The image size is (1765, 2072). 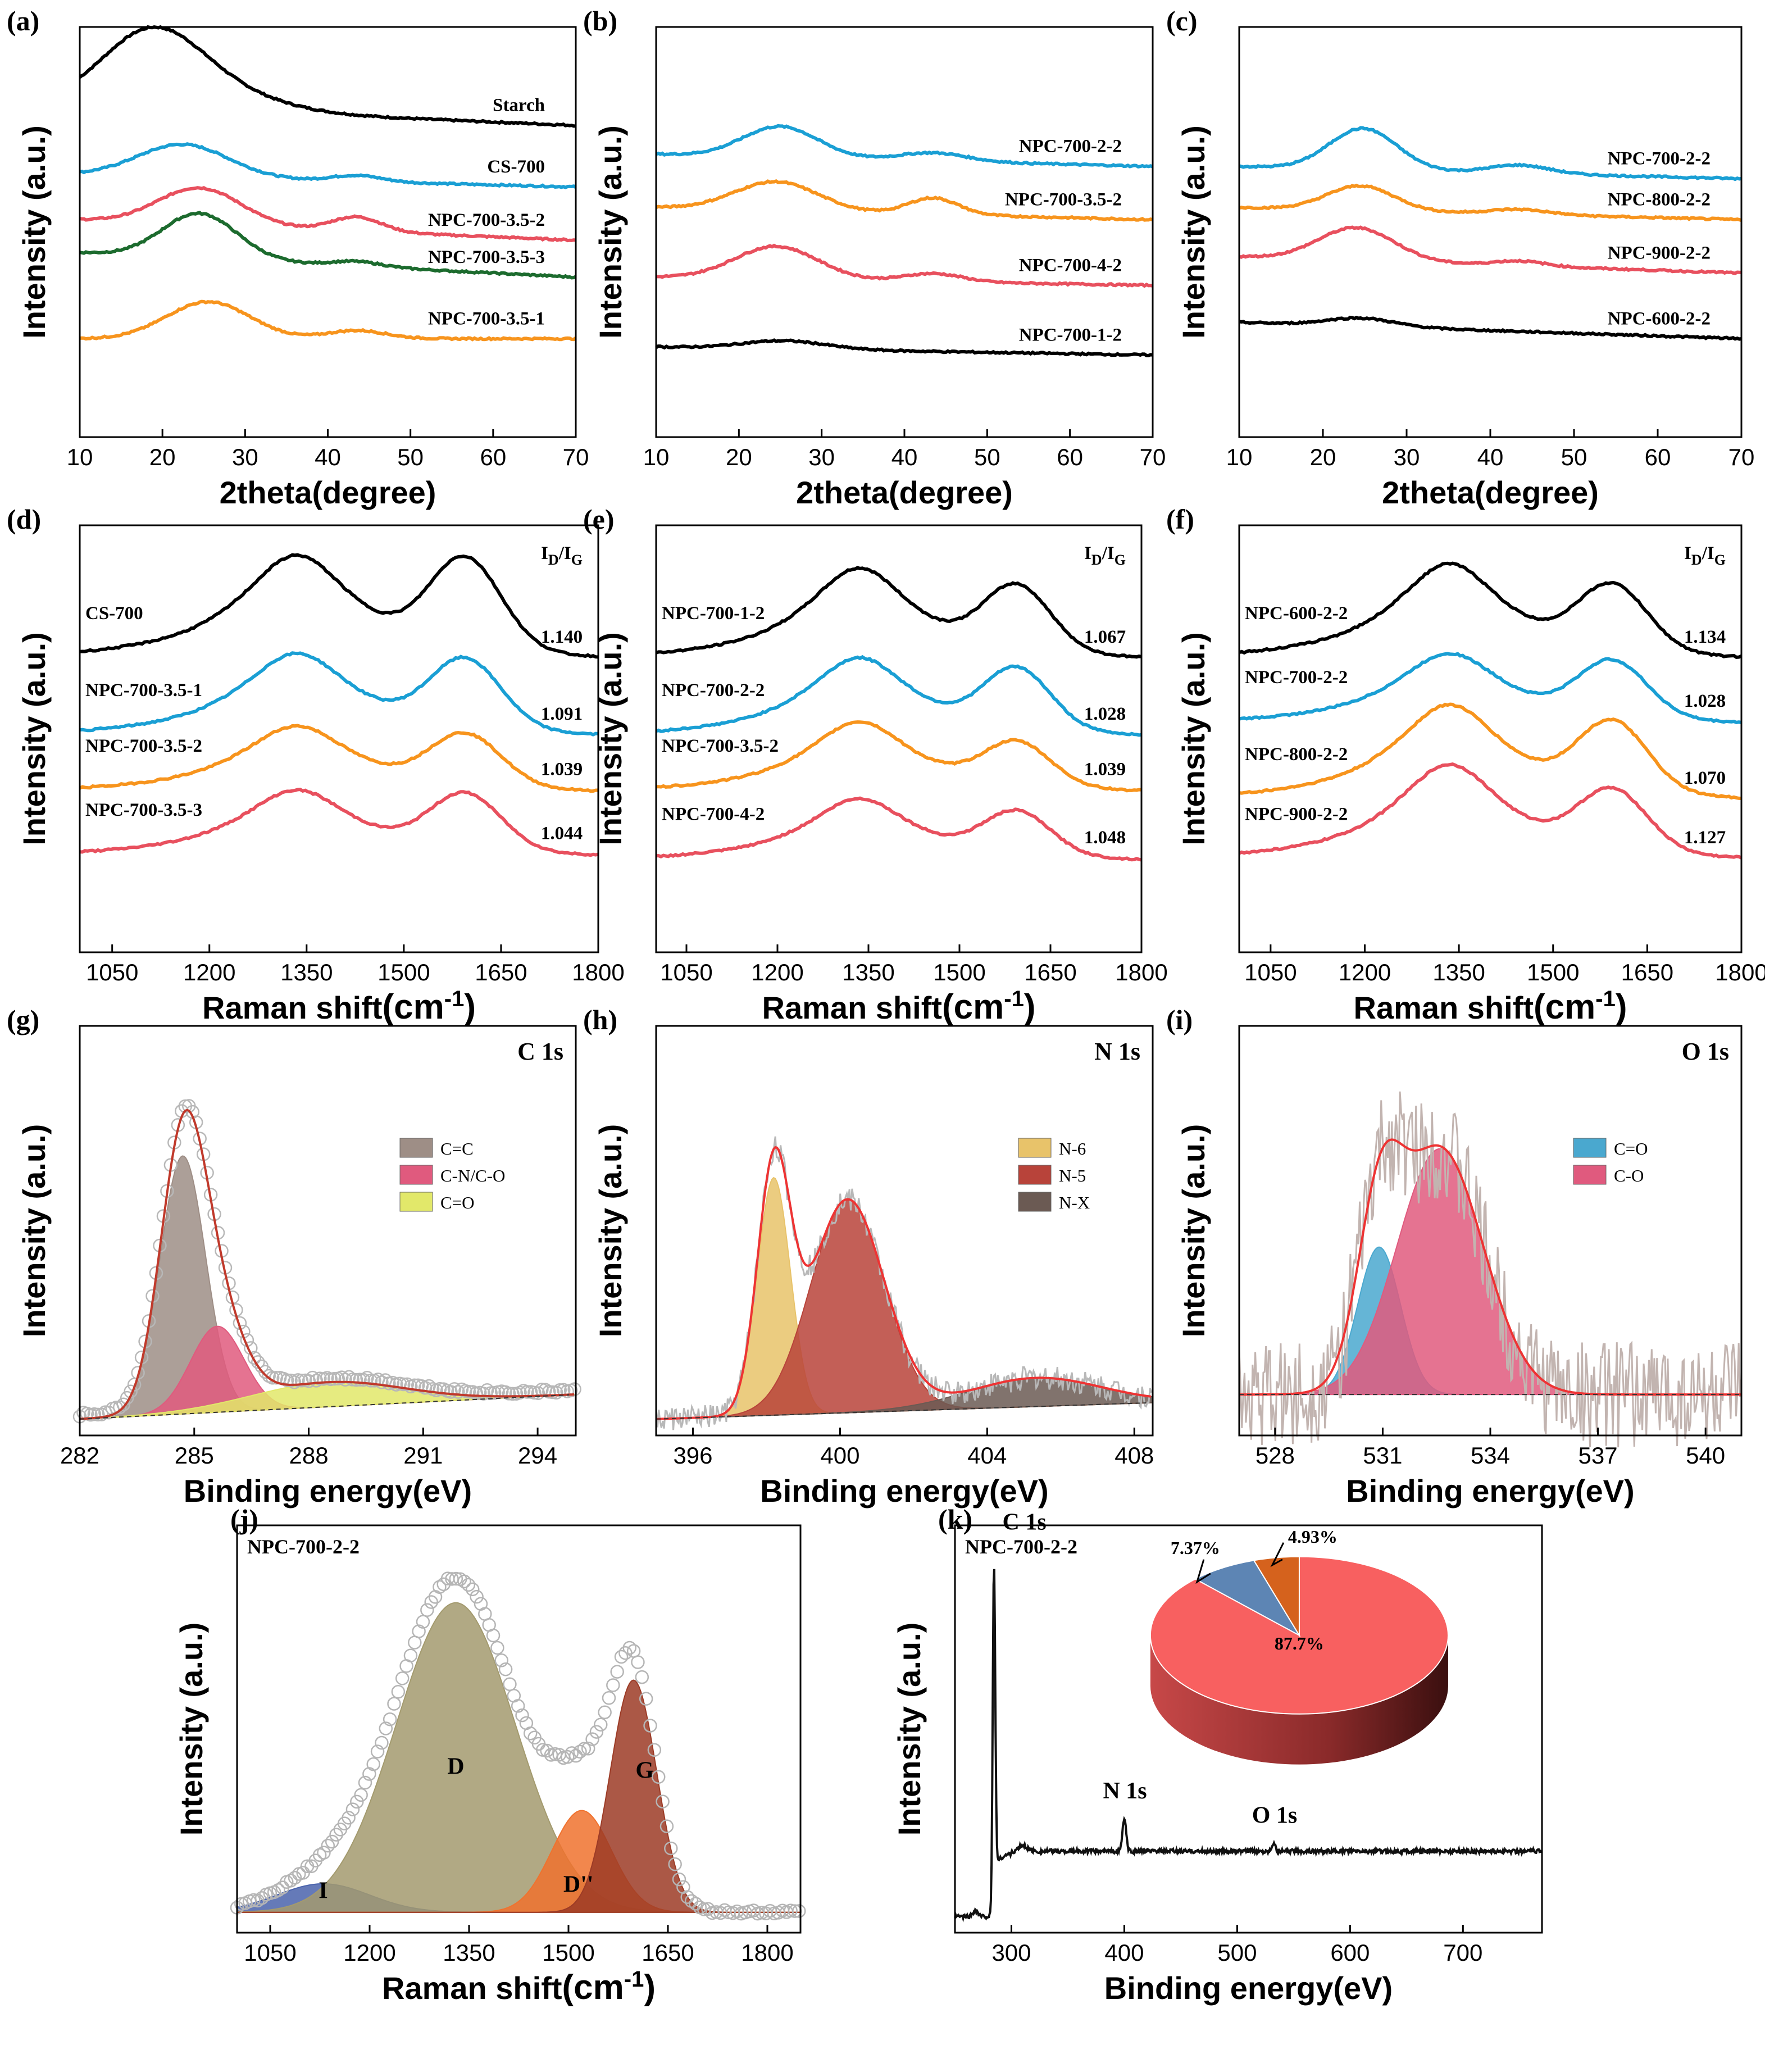 I want to click on x-tick-label: 294, so click(x=537, y=1455).